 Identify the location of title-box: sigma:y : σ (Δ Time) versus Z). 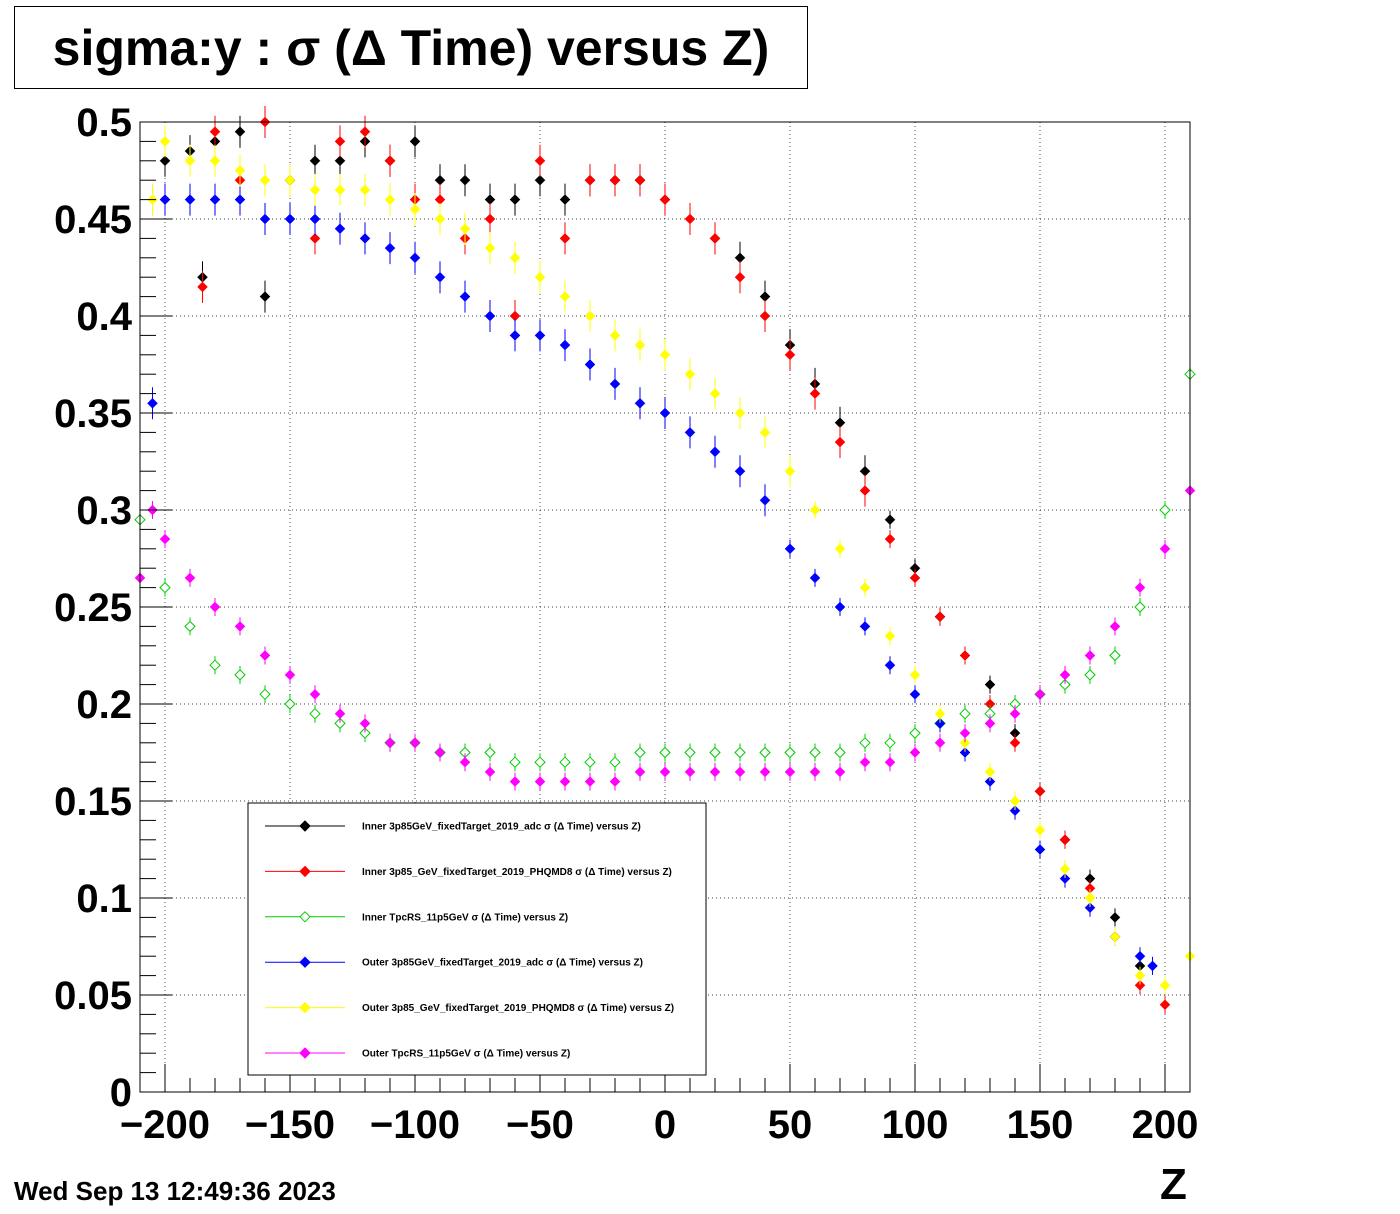
(411, 47).